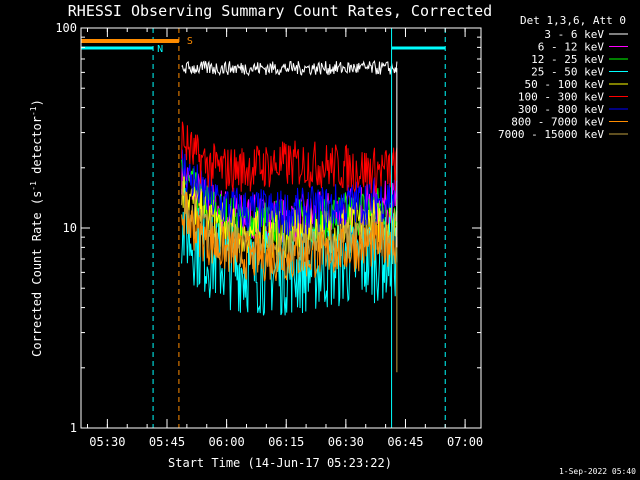 This screenshot has height=480, width=640. I want to click on y-axis-label: Corrected Count Rate (s-1 detector-1), so click(36, 228).